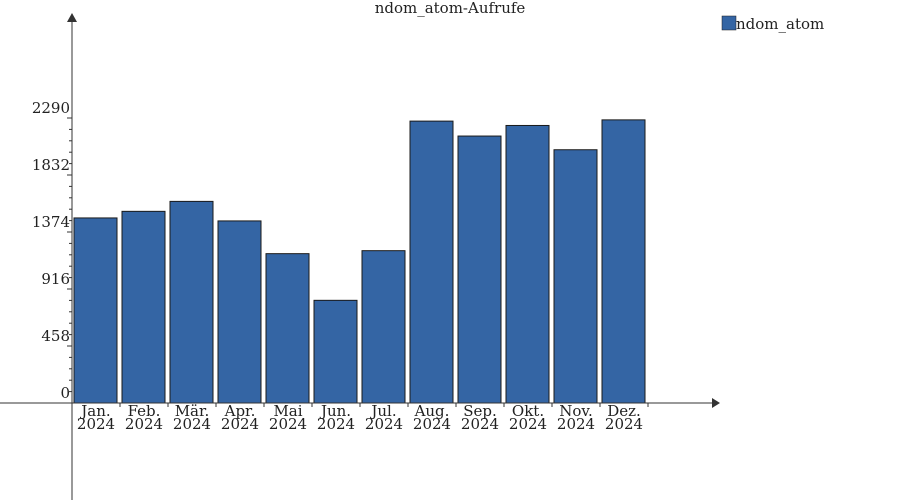 Image resolution: width=900 pixels, height=500 pixels. Describe the element at coordinates (382, 411) in the screenshot. I see `x-tick-label-month: Jul.` at that location.